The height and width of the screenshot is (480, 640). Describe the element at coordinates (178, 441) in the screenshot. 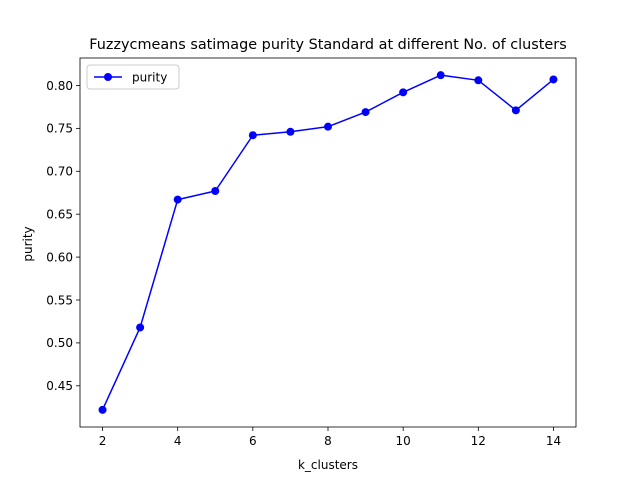

I see `x-tick-label: 4` at that location.